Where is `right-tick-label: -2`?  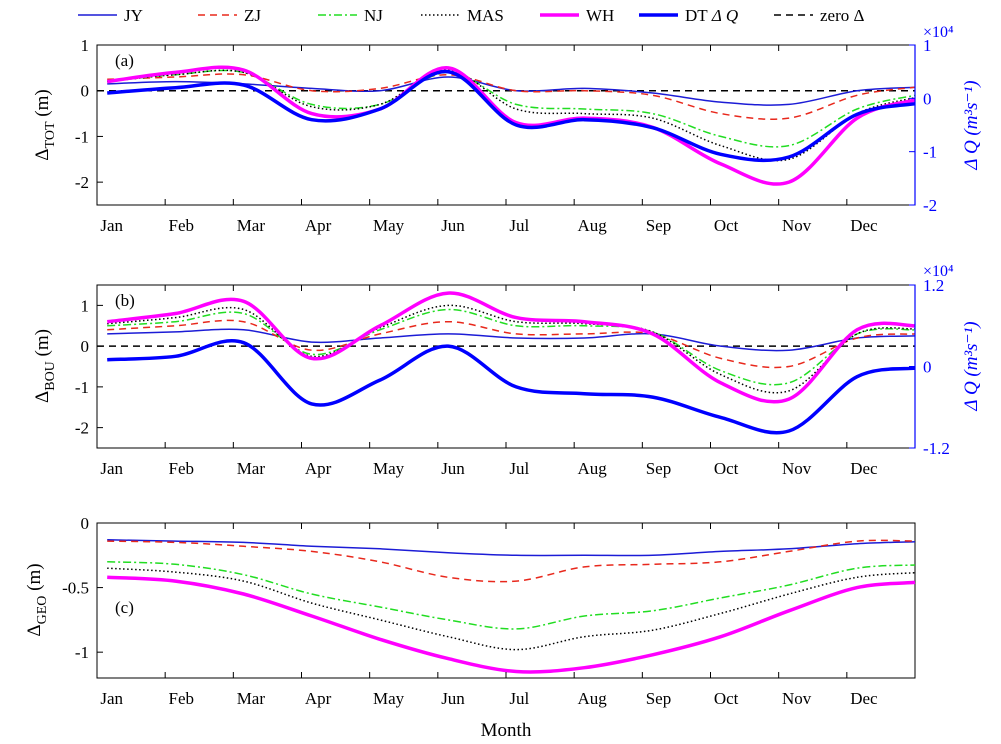
right-tick-label: -2 is located at coordinates (930, 205).